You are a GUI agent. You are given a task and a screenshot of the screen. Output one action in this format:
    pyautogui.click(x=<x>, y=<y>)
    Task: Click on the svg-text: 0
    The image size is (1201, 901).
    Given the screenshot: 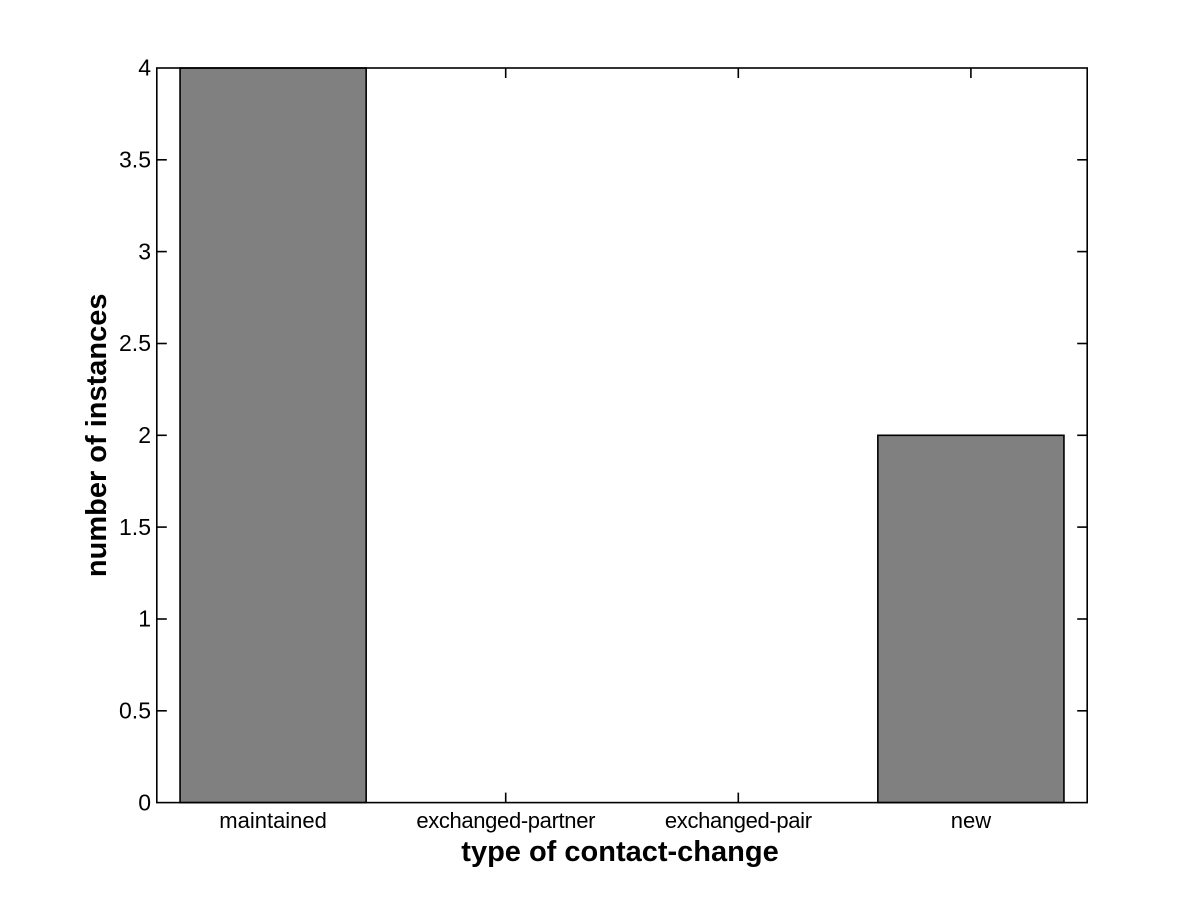 What is the action you would take?
    pyautogui.click(x=144, y=802)
    